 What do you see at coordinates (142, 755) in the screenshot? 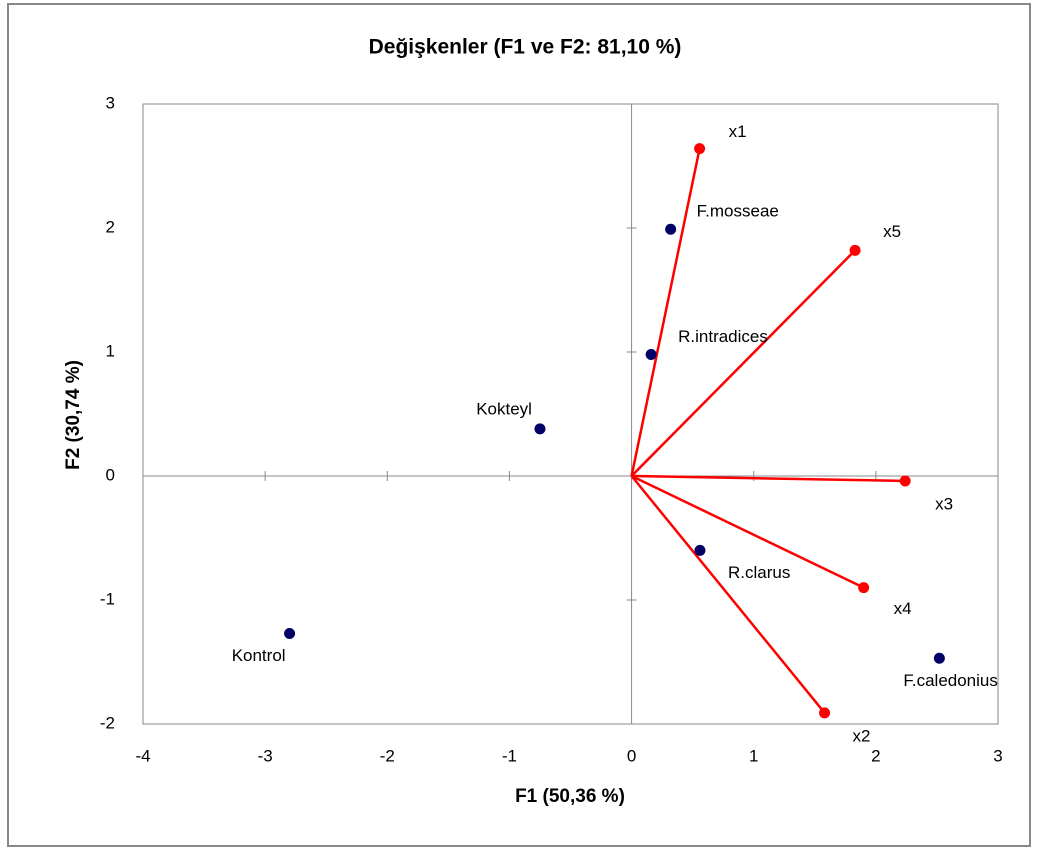
I see `x-tick-label: -4` at bounding box center [142, 755].